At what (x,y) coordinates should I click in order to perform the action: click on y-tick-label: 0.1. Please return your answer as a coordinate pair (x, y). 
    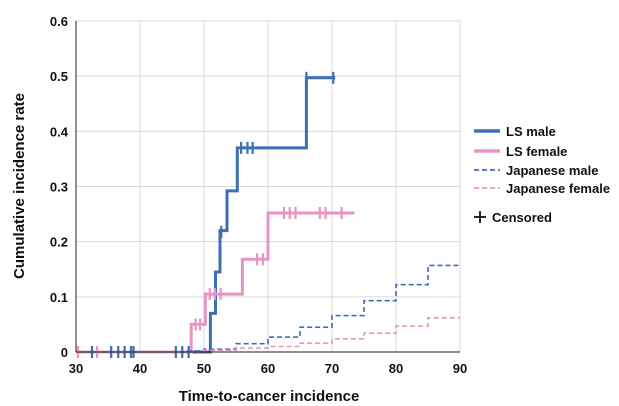
    Looking at the image, I should click on (59, 297).